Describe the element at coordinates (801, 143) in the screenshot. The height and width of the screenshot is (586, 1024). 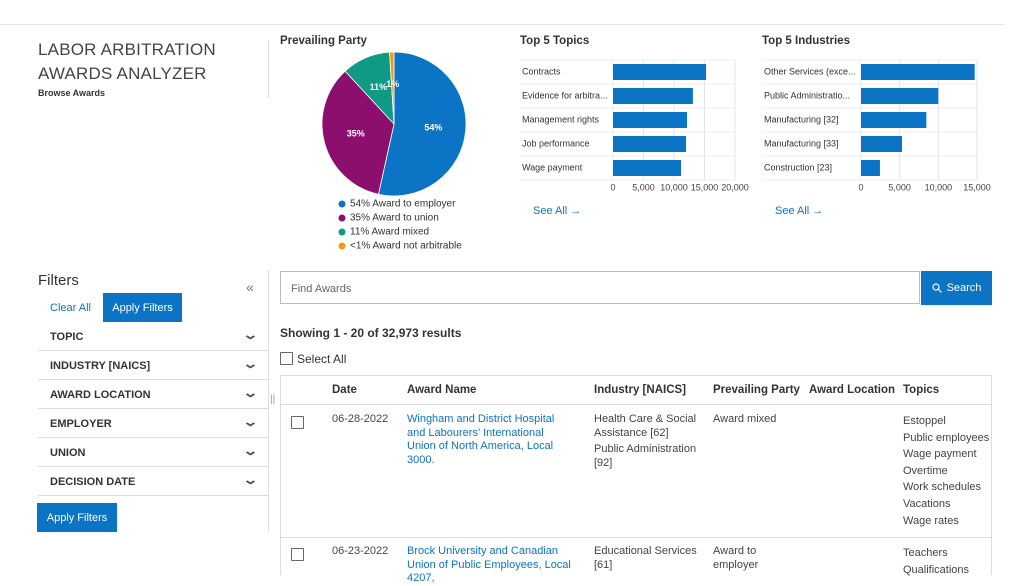
I see `y-tick-label: Manufacturing [33]` at that location.